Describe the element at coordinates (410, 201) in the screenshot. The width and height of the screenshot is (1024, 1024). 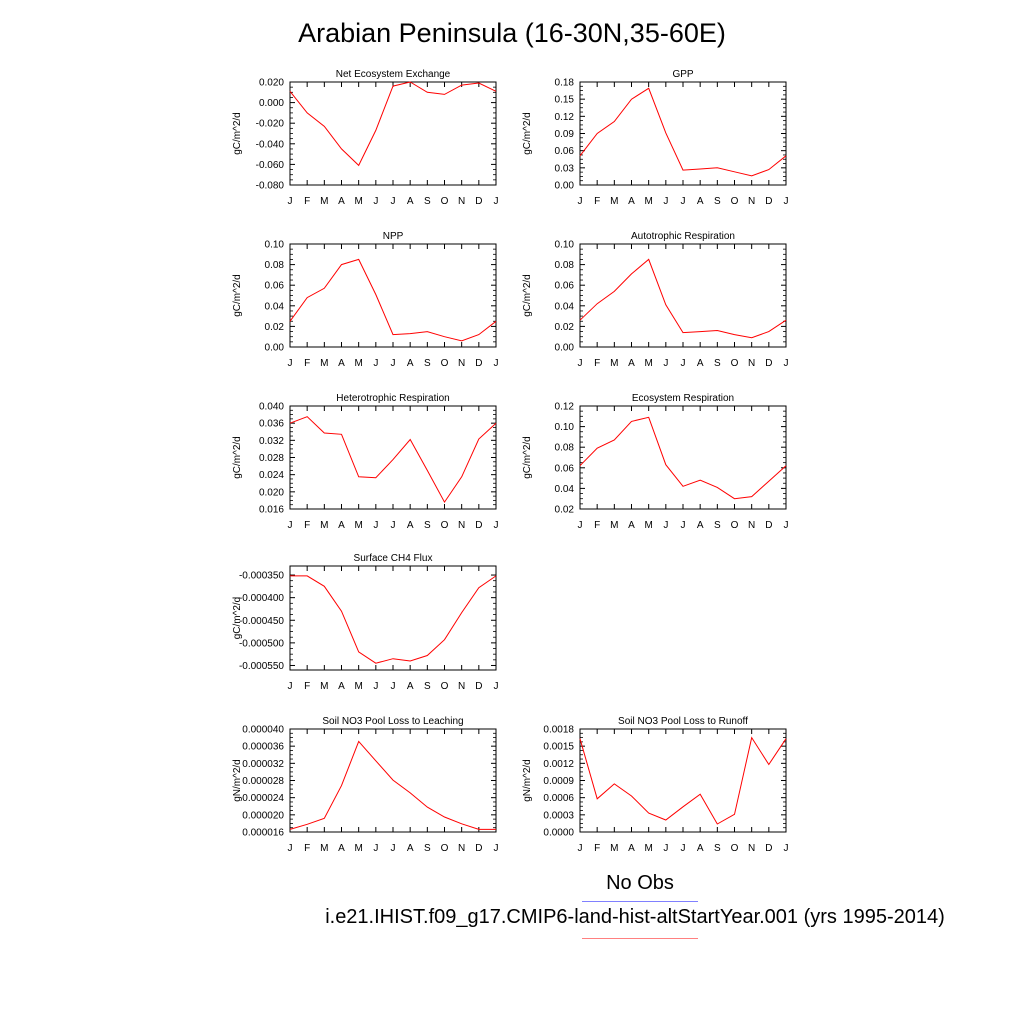
I see `chart-1-xtick-label: A` at that location.